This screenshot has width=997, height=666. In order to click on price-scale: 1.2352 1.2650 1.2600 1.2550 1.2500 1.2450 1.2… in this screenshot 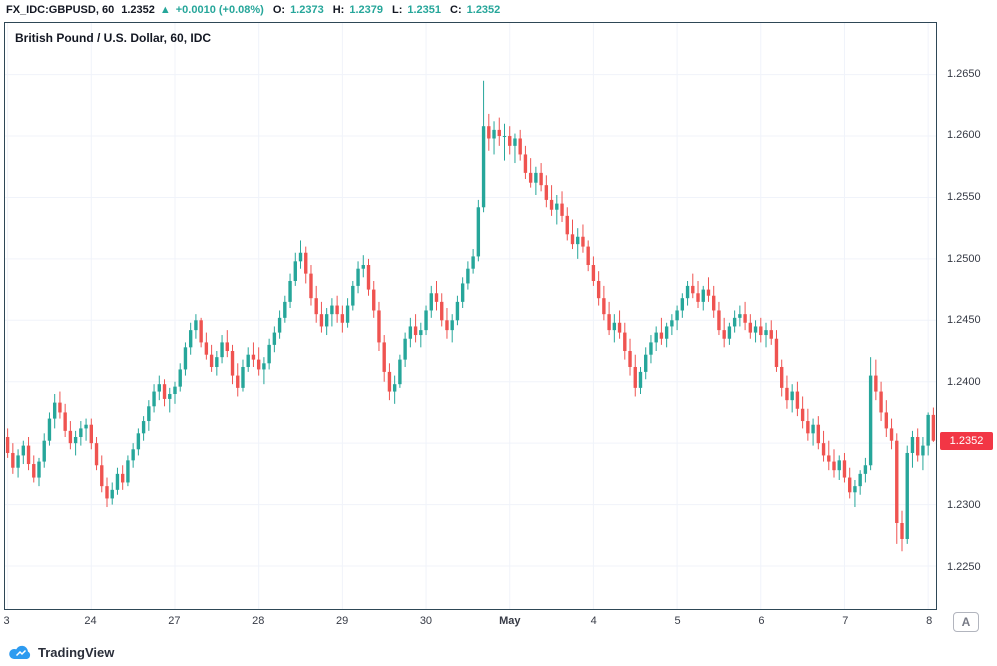, I will do `click(967, 316)`.